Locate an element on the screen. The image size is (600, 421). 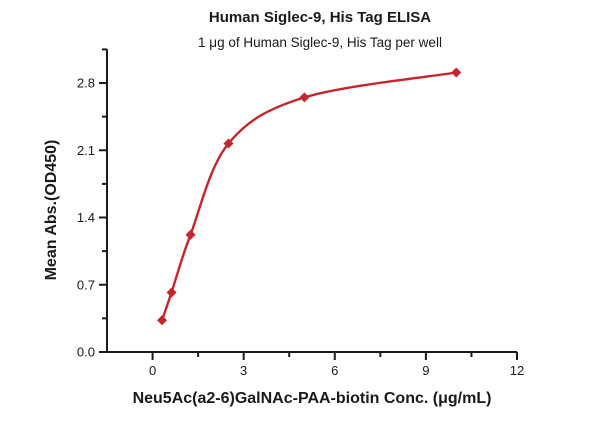
chart-subtitle: 1 μg of Human Siglec-9, His Tag per well is located at coordinates (320, 42).